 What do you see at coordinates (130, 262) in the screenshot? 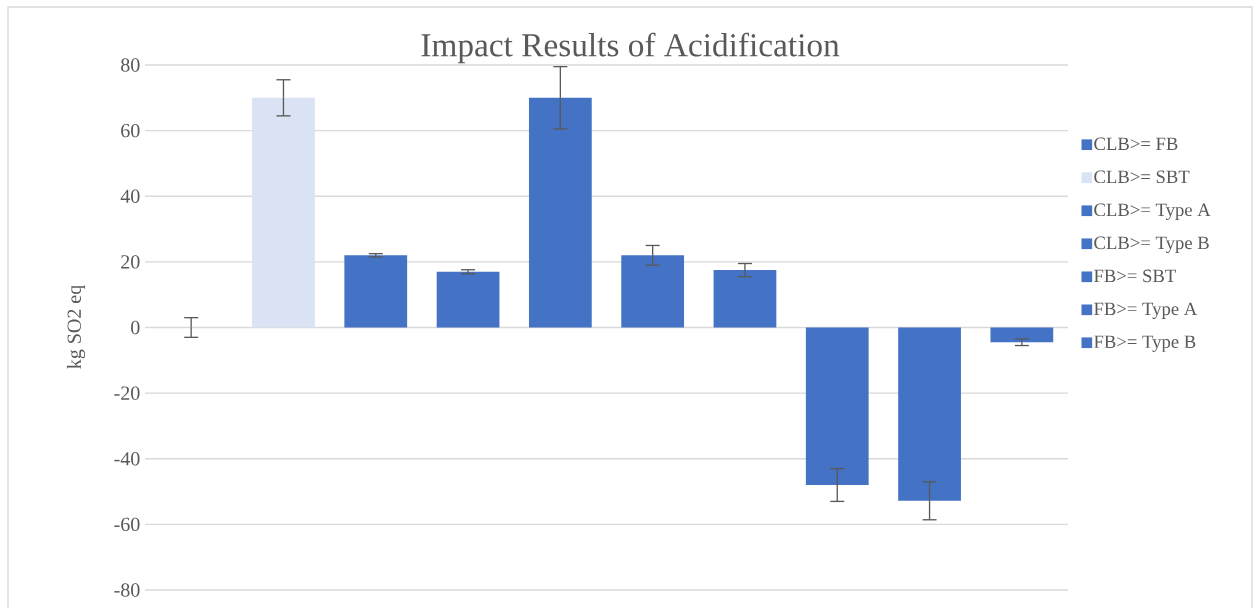
I see `y-tick-label: 20` at bounding box center [130, 262].